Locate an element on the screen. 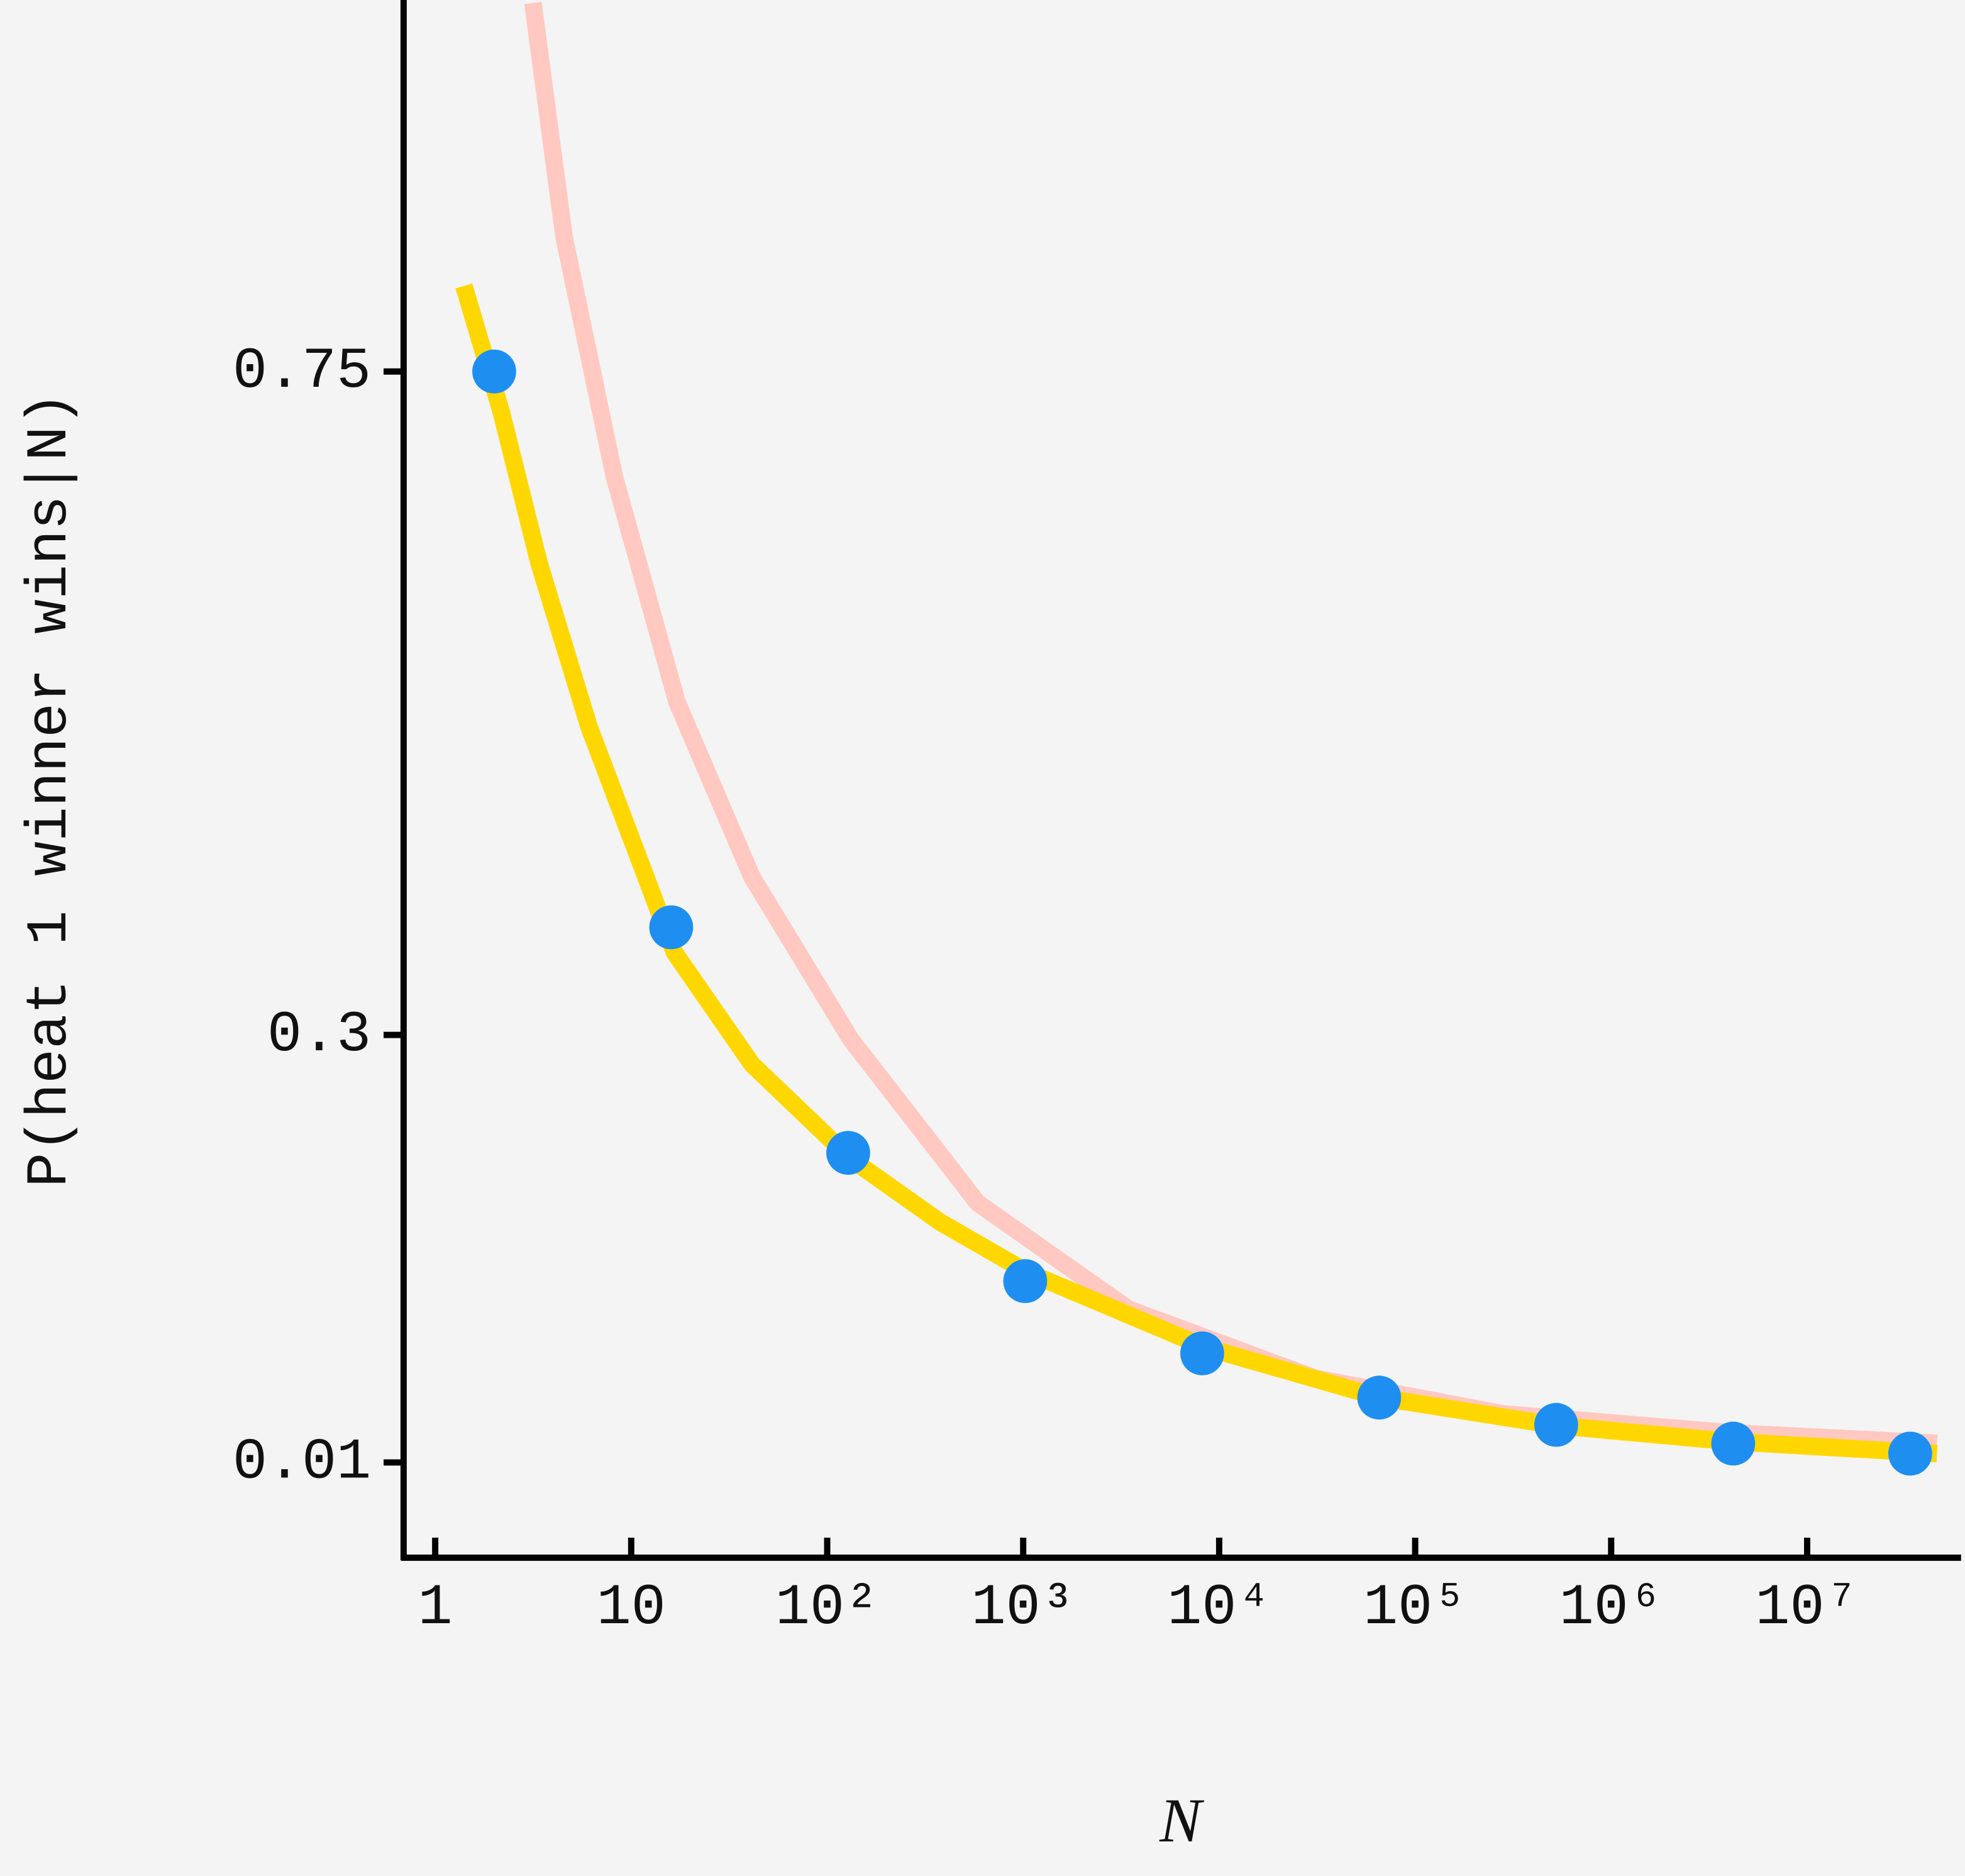  y-tick-label: 0.3 is located at coordinates (319, 1035).